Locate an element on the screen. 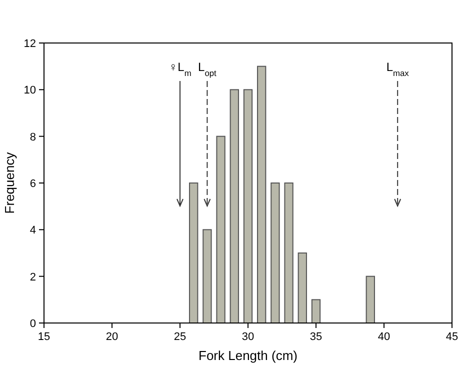  x-tick-label: 15 is located at coordinates (44, 337).